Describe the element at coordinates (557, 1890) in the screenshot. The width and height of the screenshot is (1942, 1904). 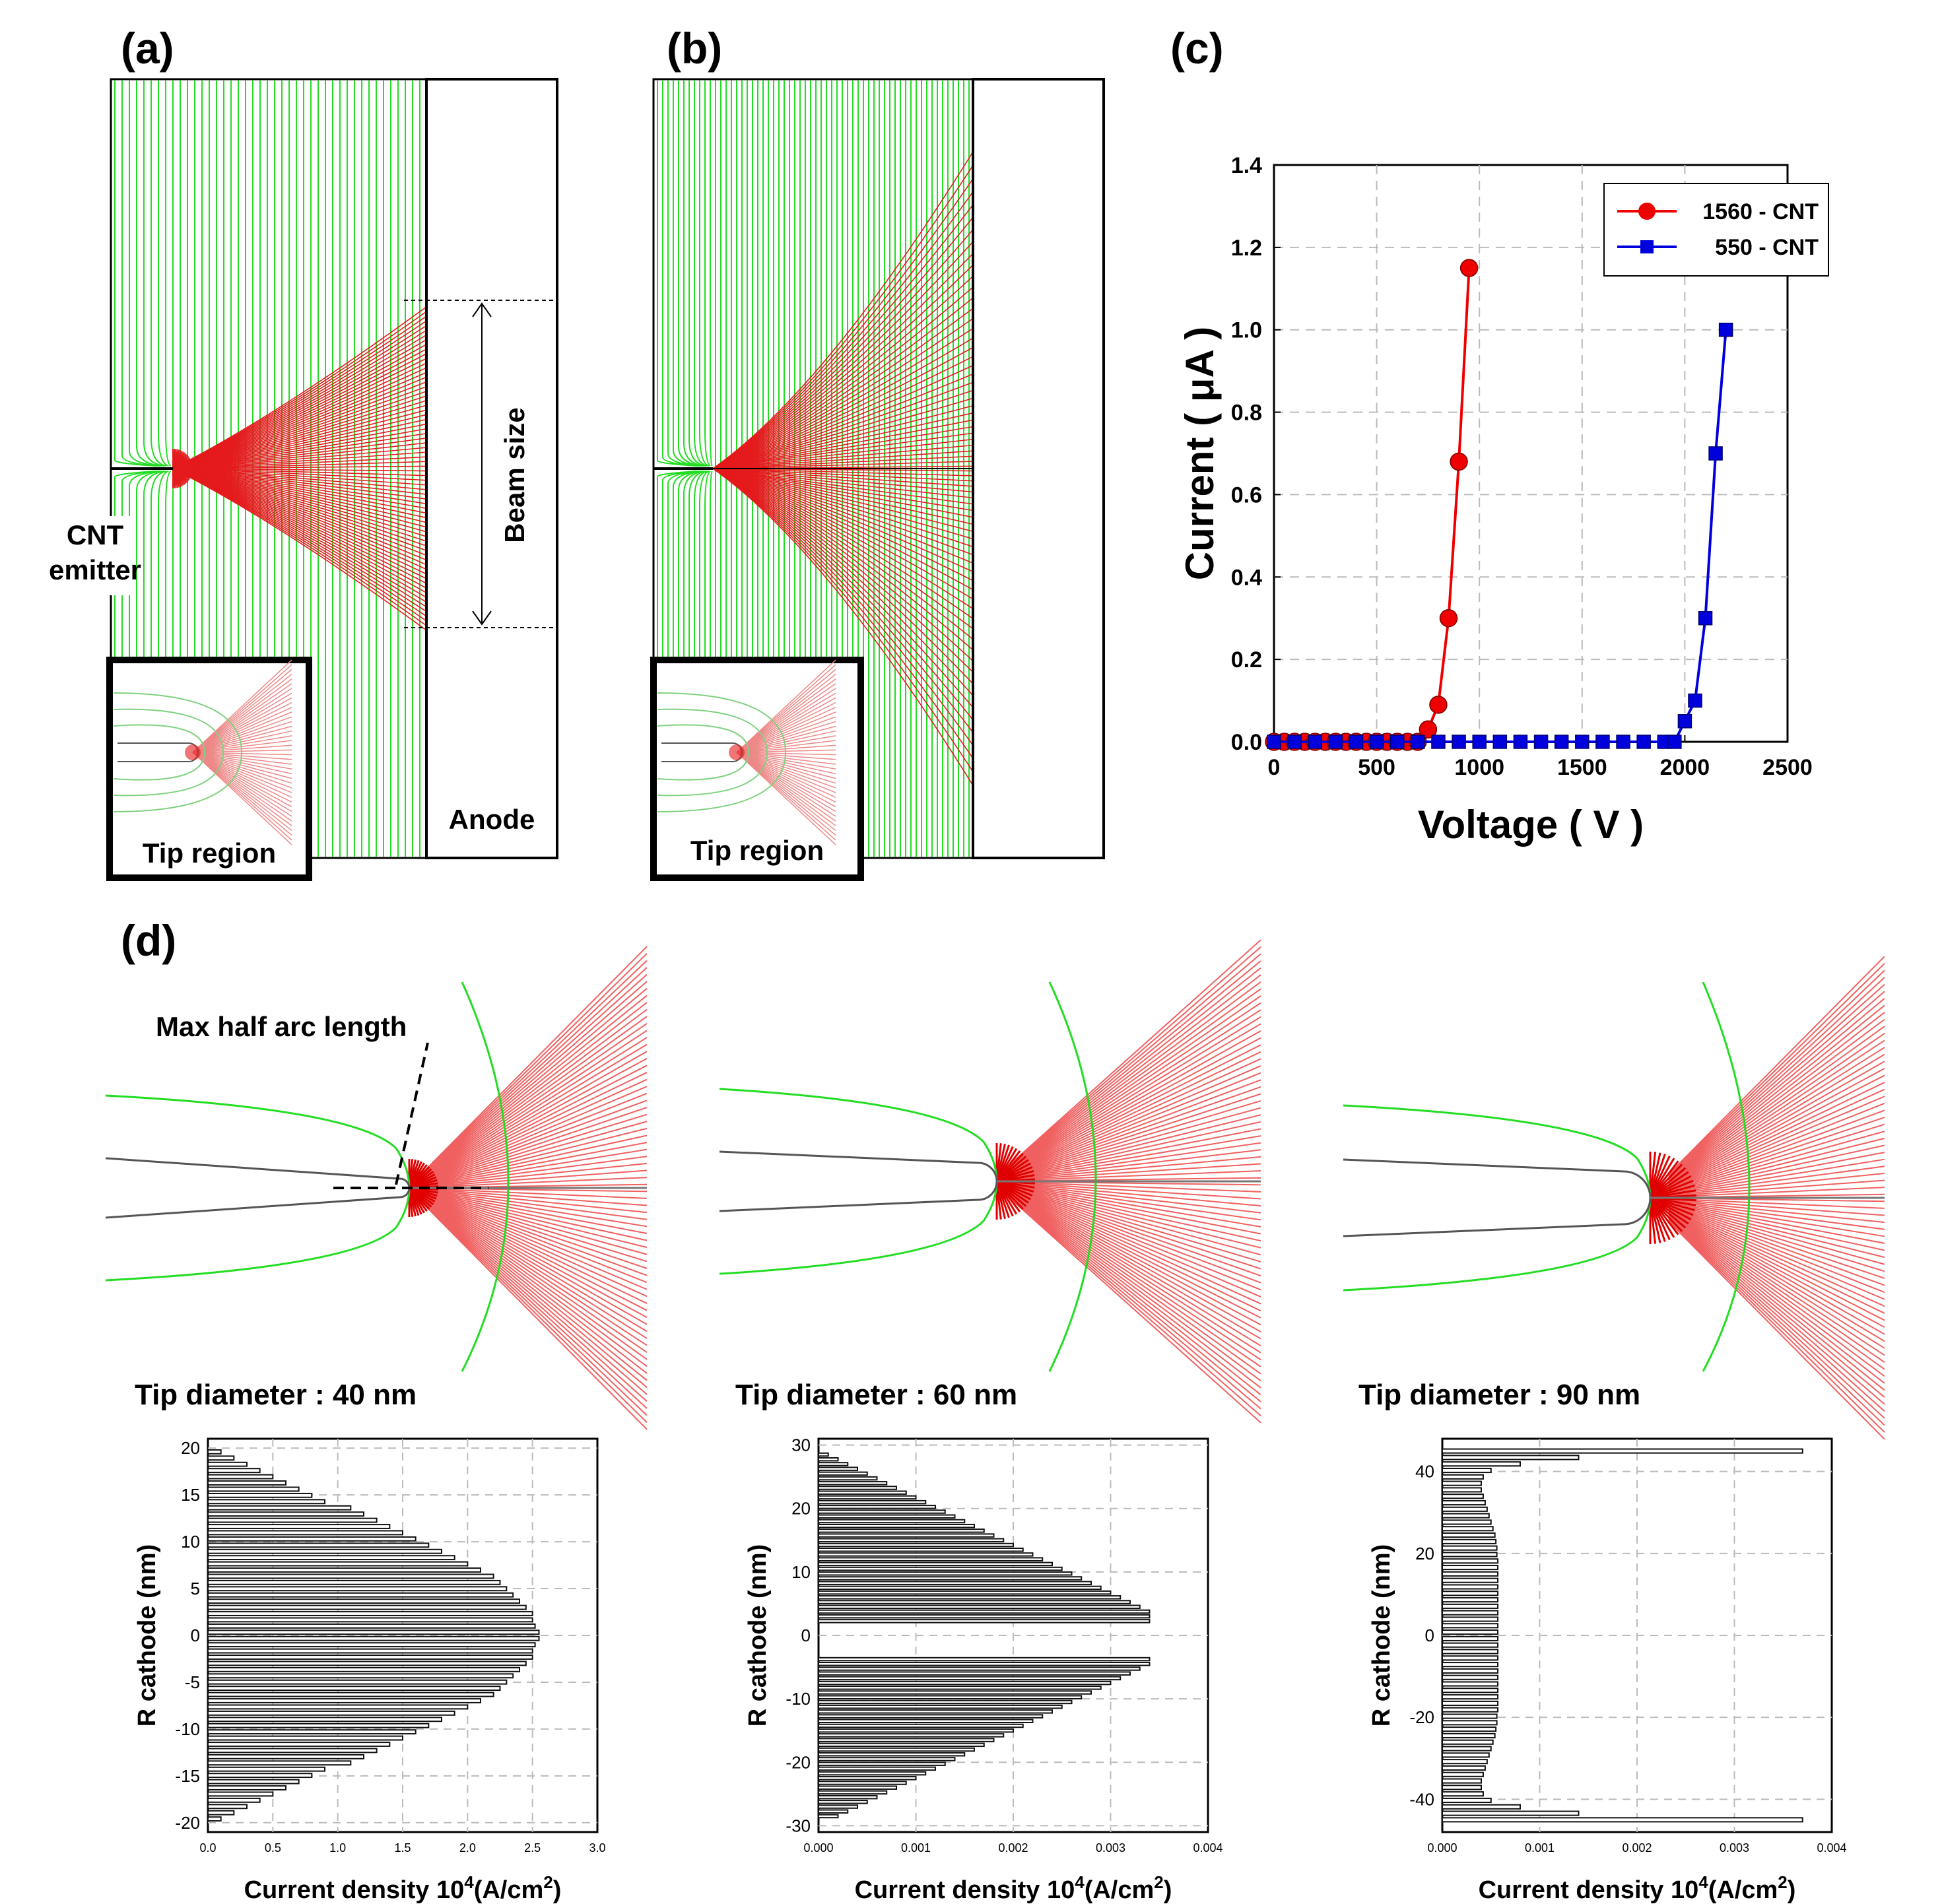
I see `xlabel-end: )` at that location.